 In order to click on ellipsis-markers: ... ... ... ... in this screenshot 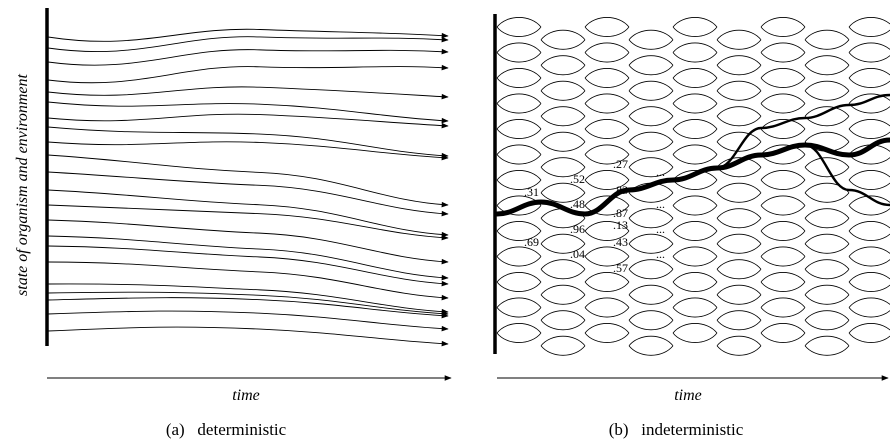, I will do `click(660, 213)`.